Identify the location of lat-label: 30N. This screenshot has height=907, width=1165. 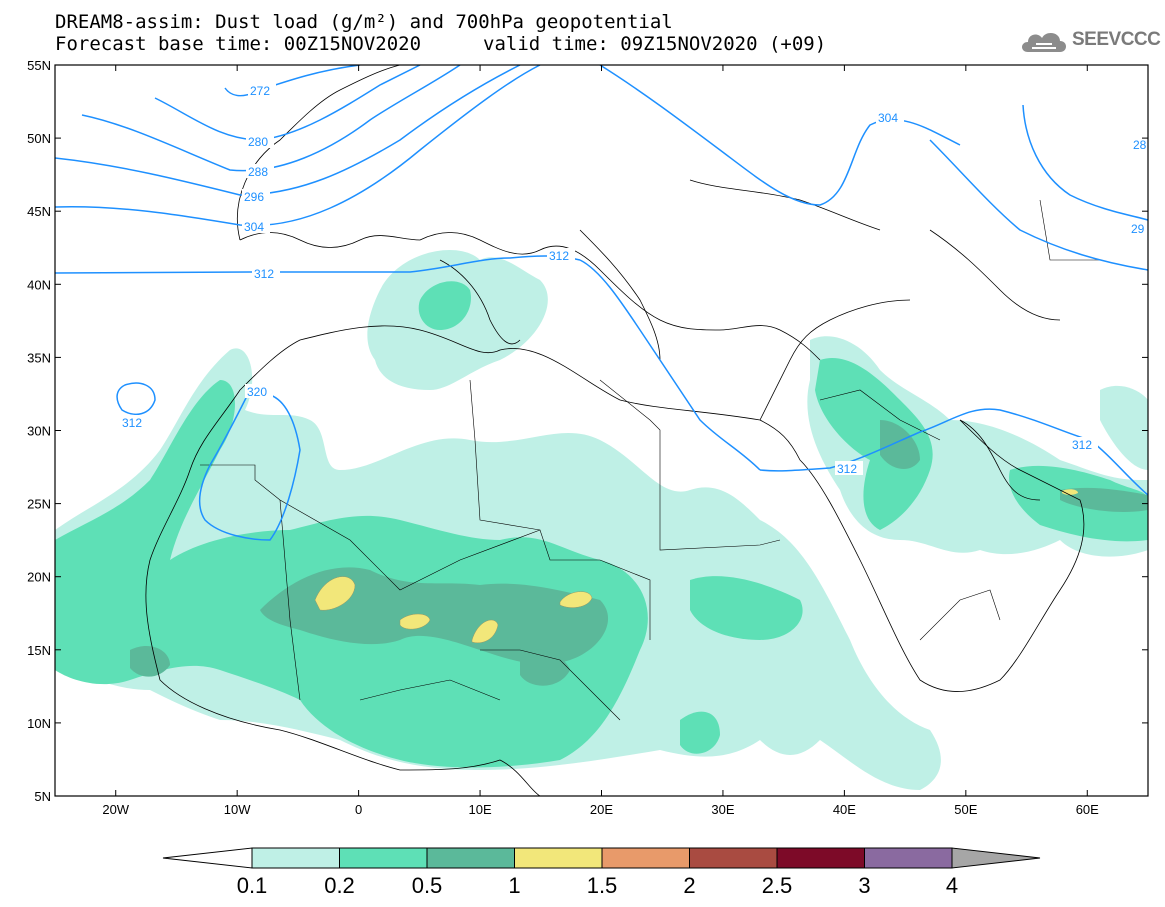
(39, 431).